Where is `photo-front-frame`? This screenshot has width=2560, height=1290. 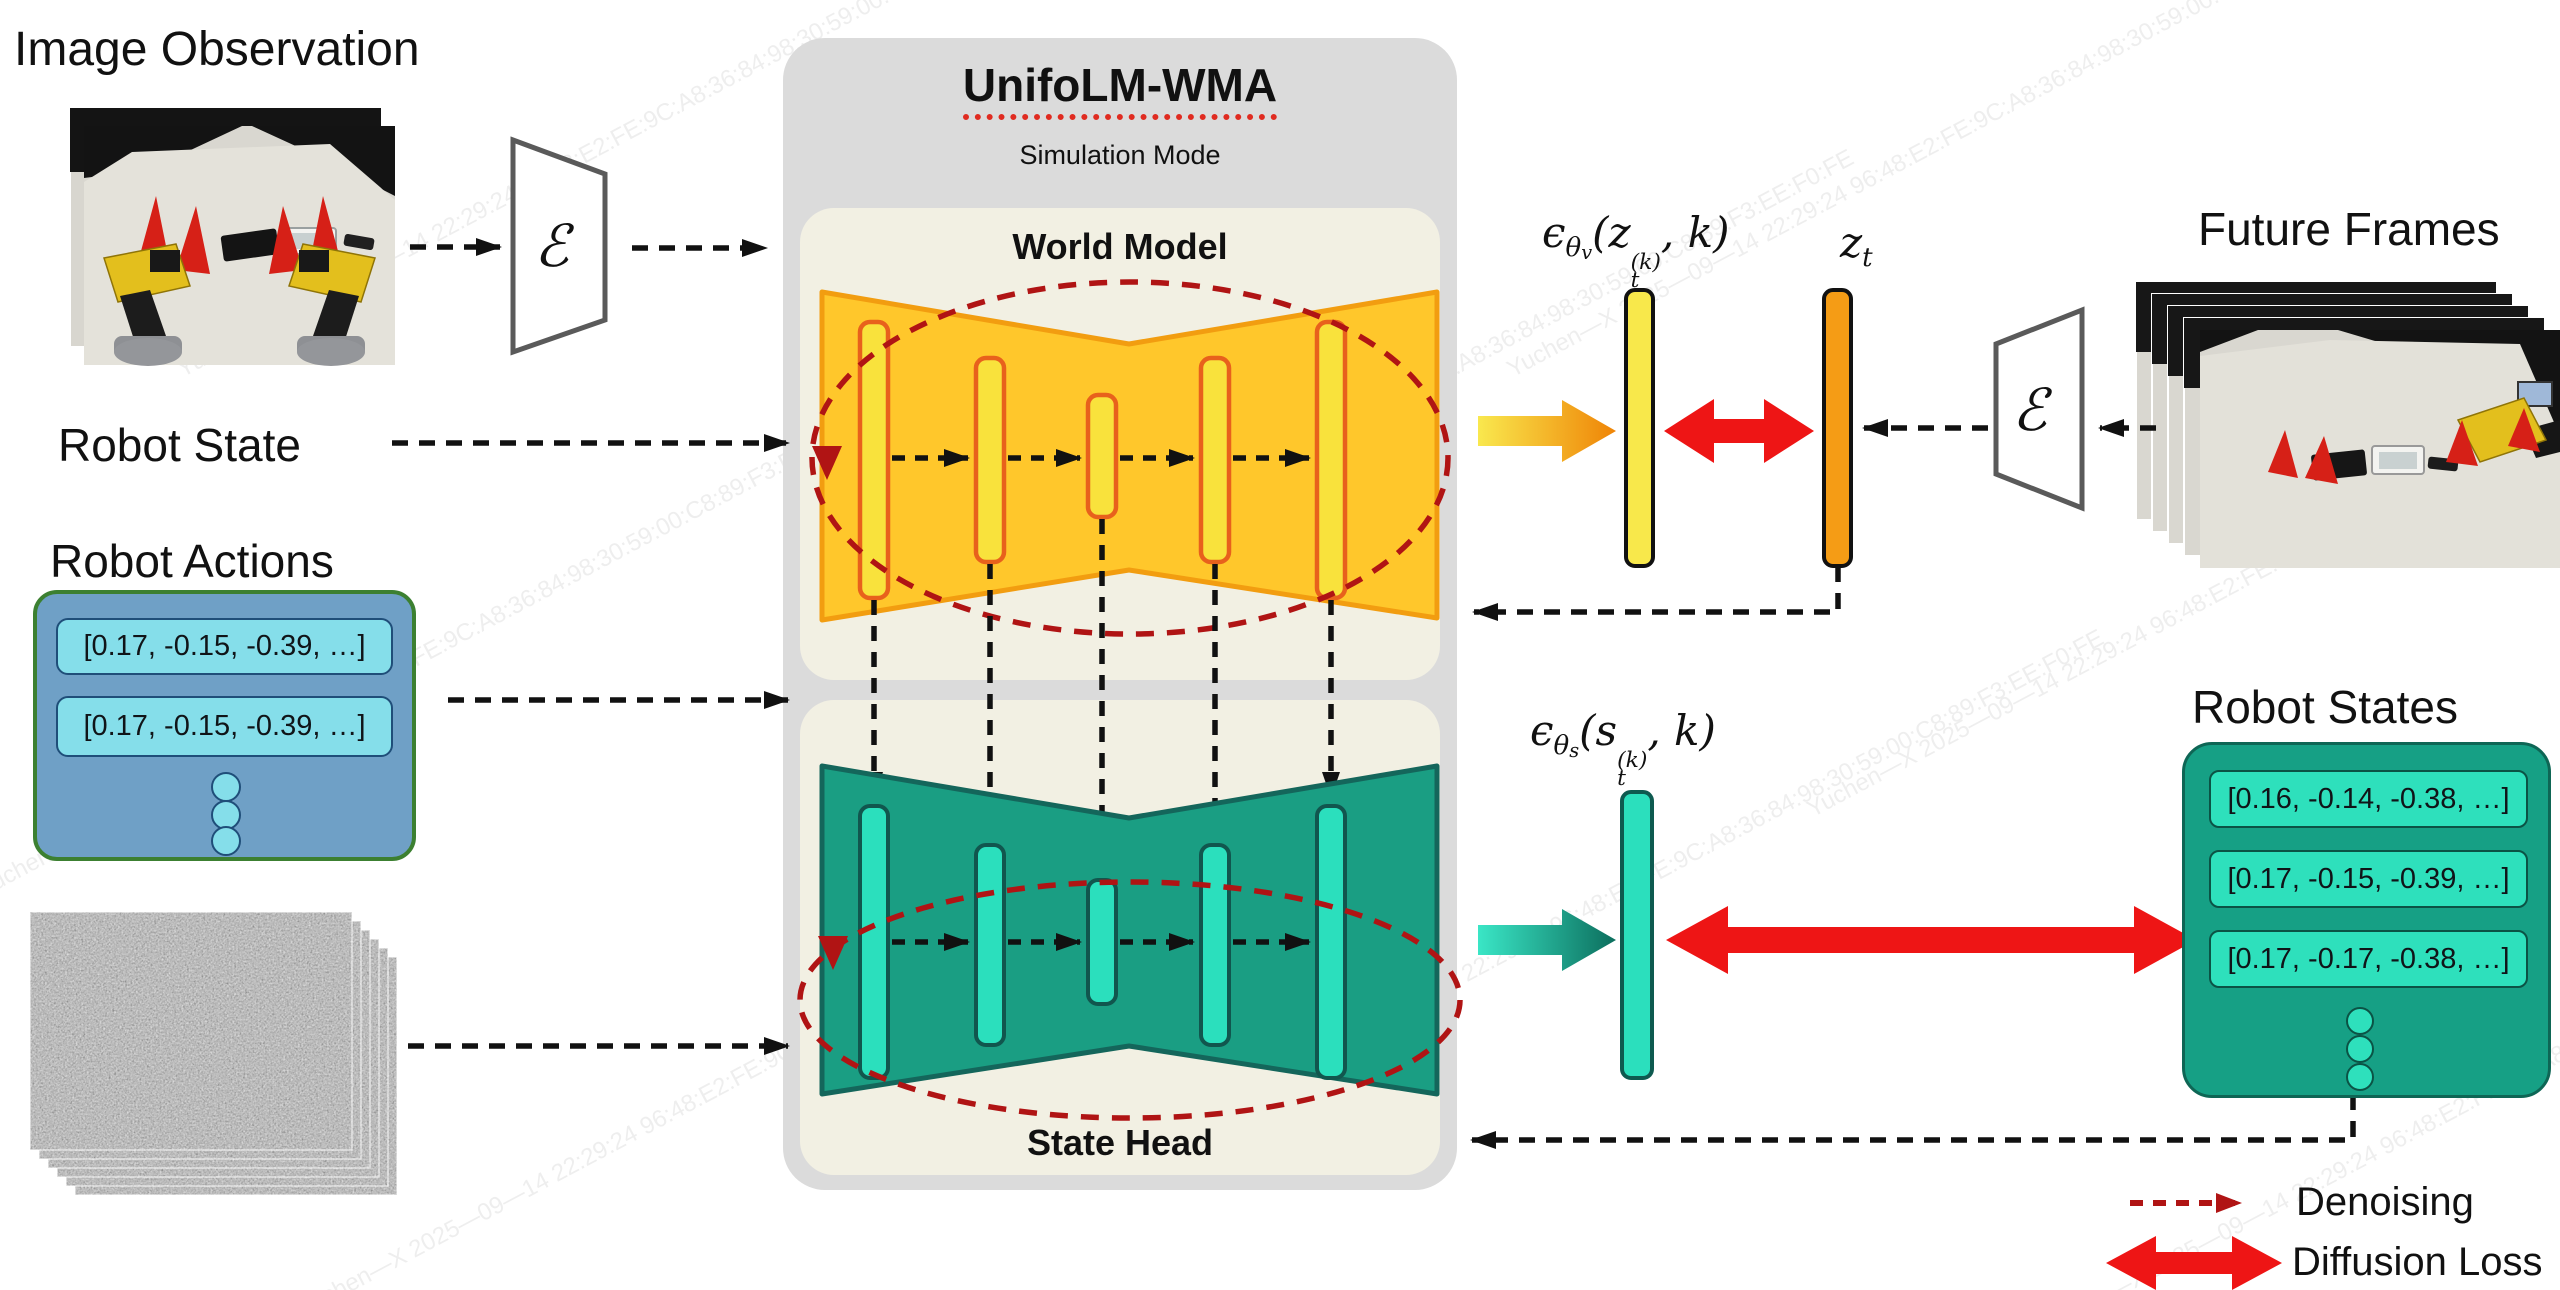 photo-front-frame is located at coordinates (239, 246).